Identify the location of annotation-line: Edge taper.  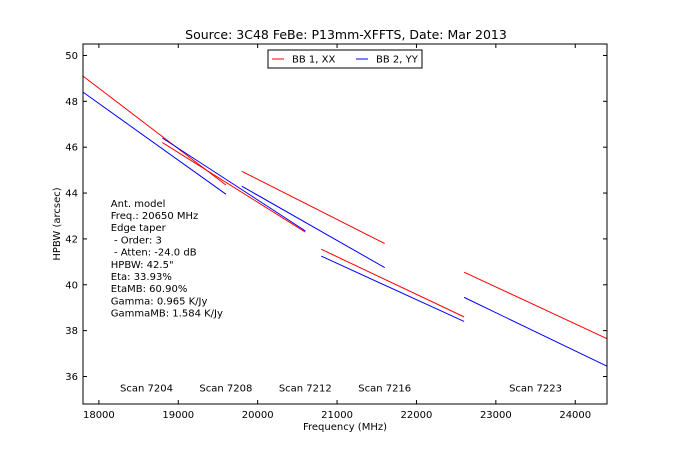
(139, 228).